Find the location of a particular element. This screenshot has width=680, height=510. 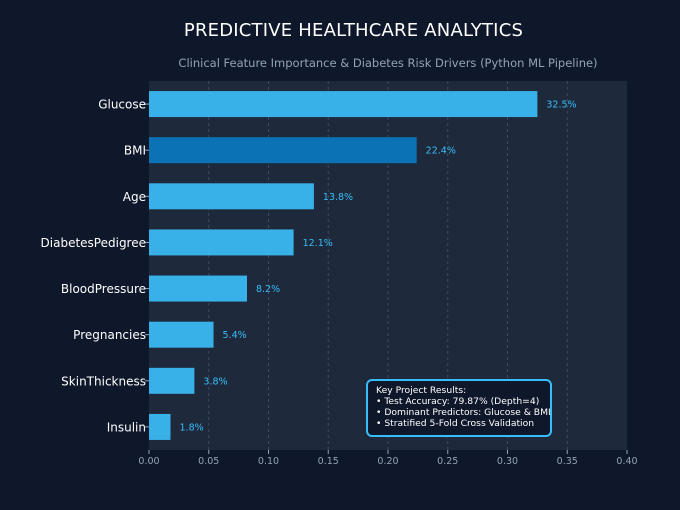

value-label: 8.2% is located at coordinates (268, 289).